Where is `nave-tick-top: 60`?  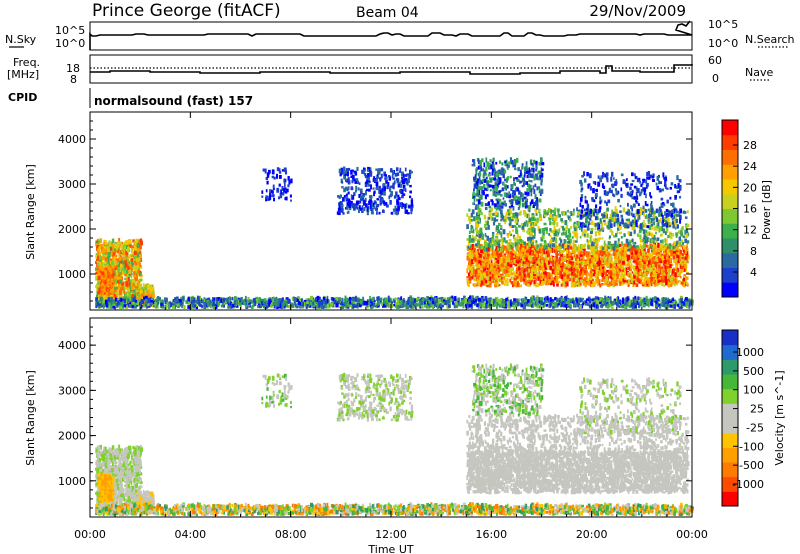 nave-tick-top: 60 is located at coordinates (715, 60).